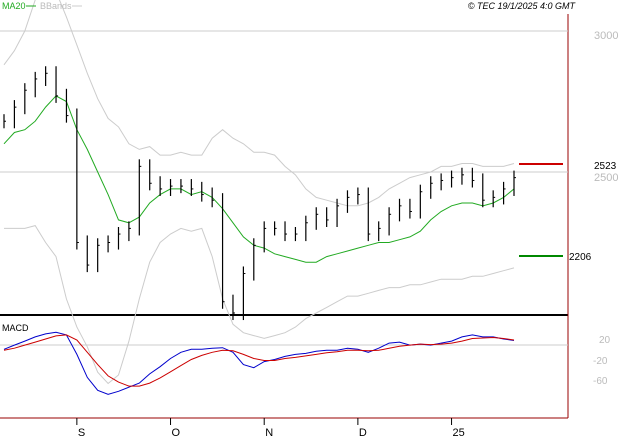  I want to click on y-tick-2500: 2500, so click(606, 178).